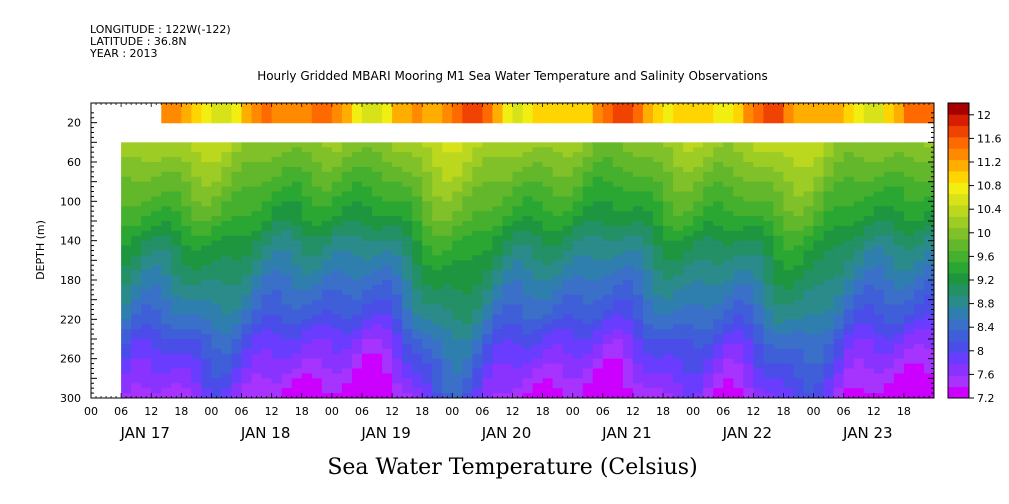  I want to click on colorbar-swatch, so click(958, 358).